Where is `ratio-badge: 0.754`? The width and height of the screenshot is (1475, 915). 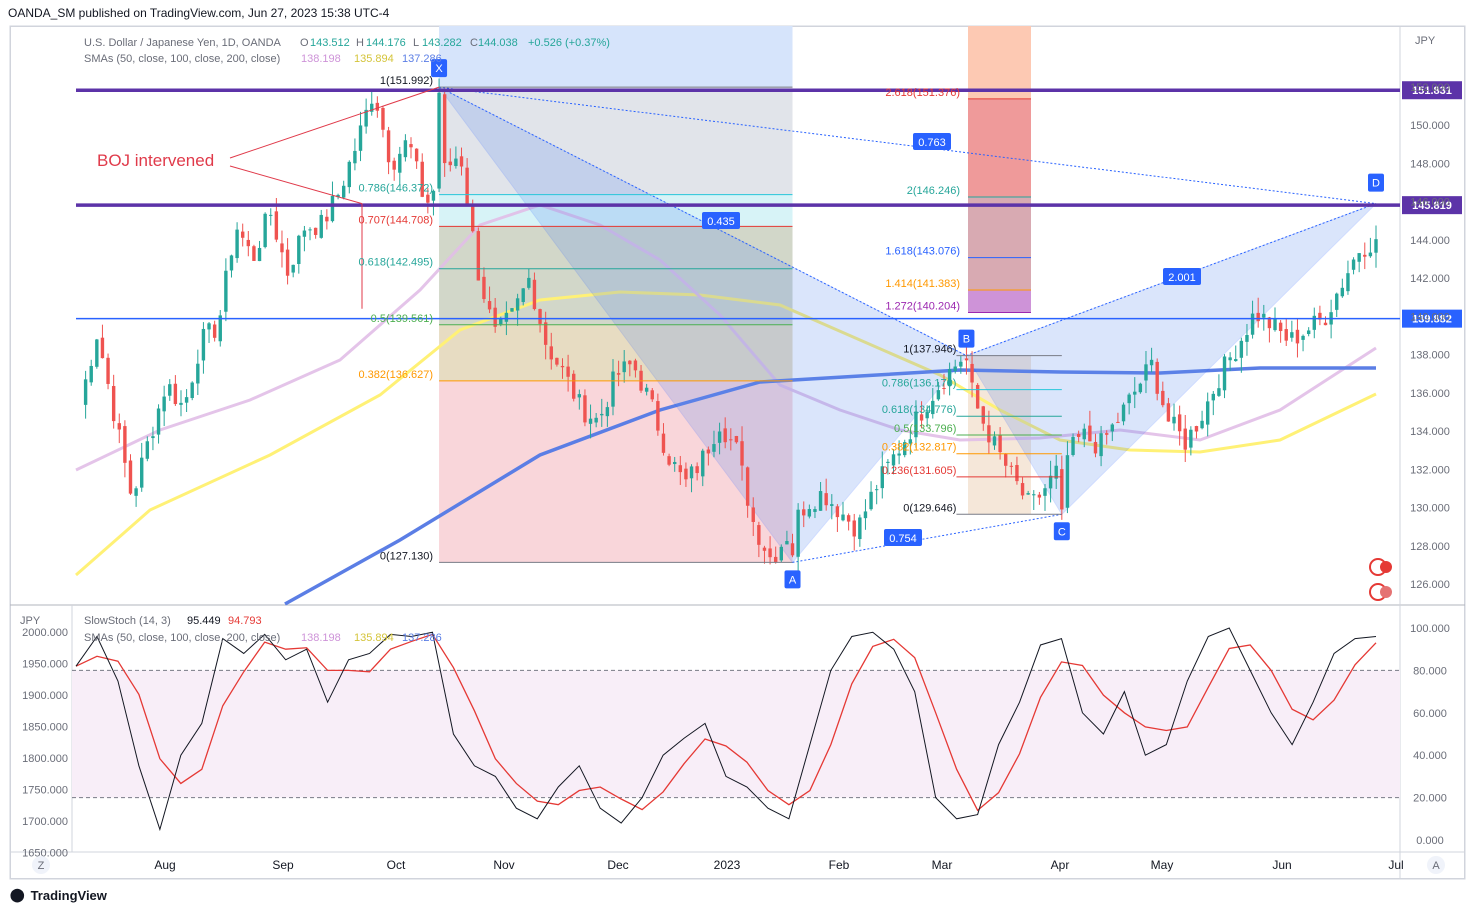 ratio-badge: 0.754 is located at coordinates (903, 537).